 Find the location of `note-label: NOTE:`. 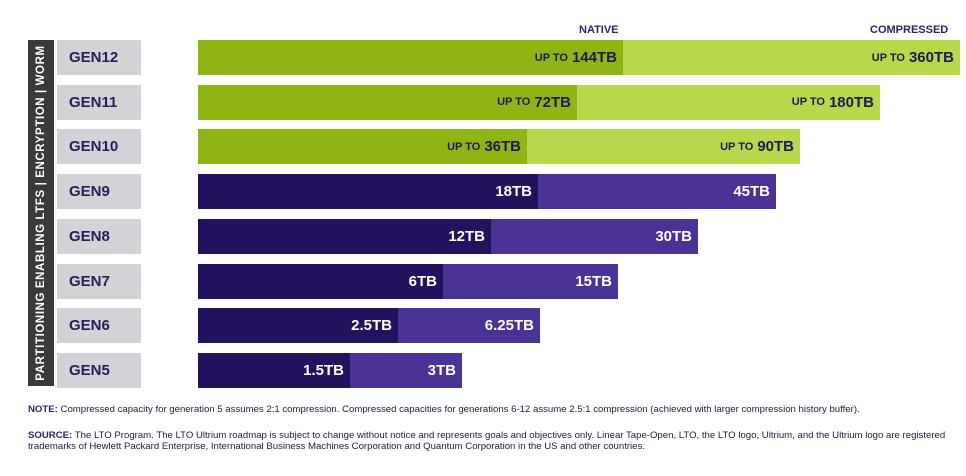

note-label: NOTE: is located at coordinates (43, 409).